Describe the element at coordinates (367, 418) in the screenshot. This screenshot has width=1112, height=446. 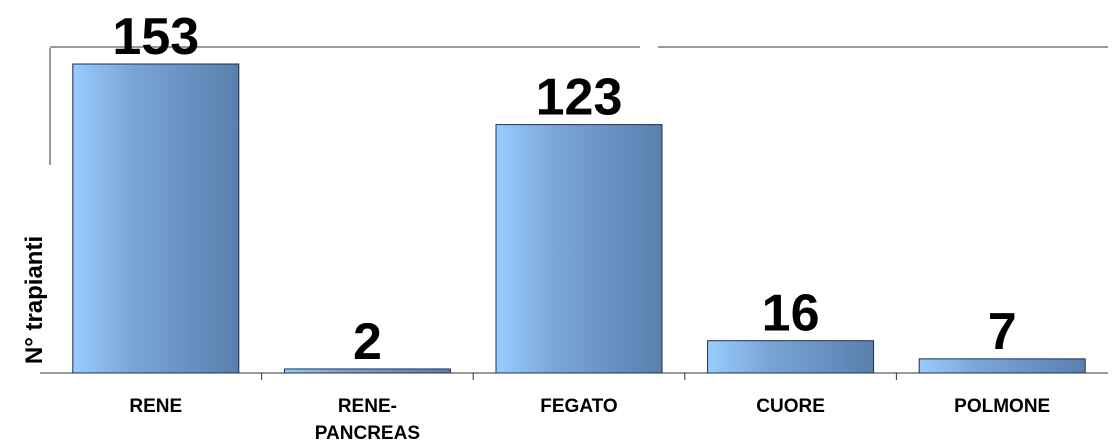
I see `category-label: RENE-PANCREAS` at that location.